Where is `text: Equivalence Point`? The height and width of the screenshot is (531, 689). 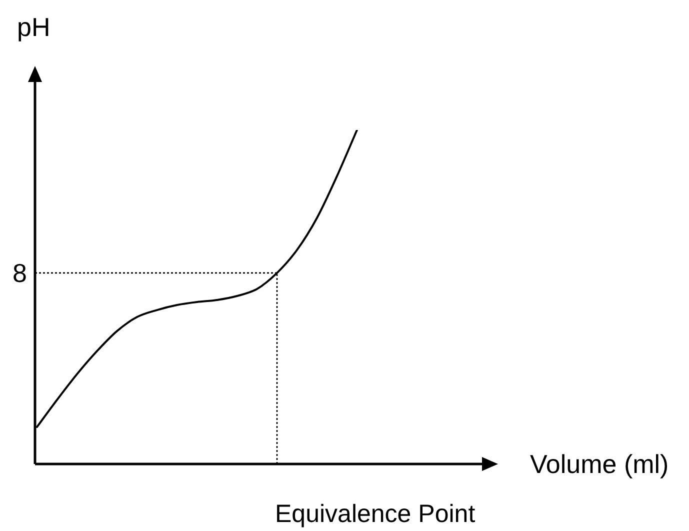
text: Equivalence Point is located at coordinates (375, 514).